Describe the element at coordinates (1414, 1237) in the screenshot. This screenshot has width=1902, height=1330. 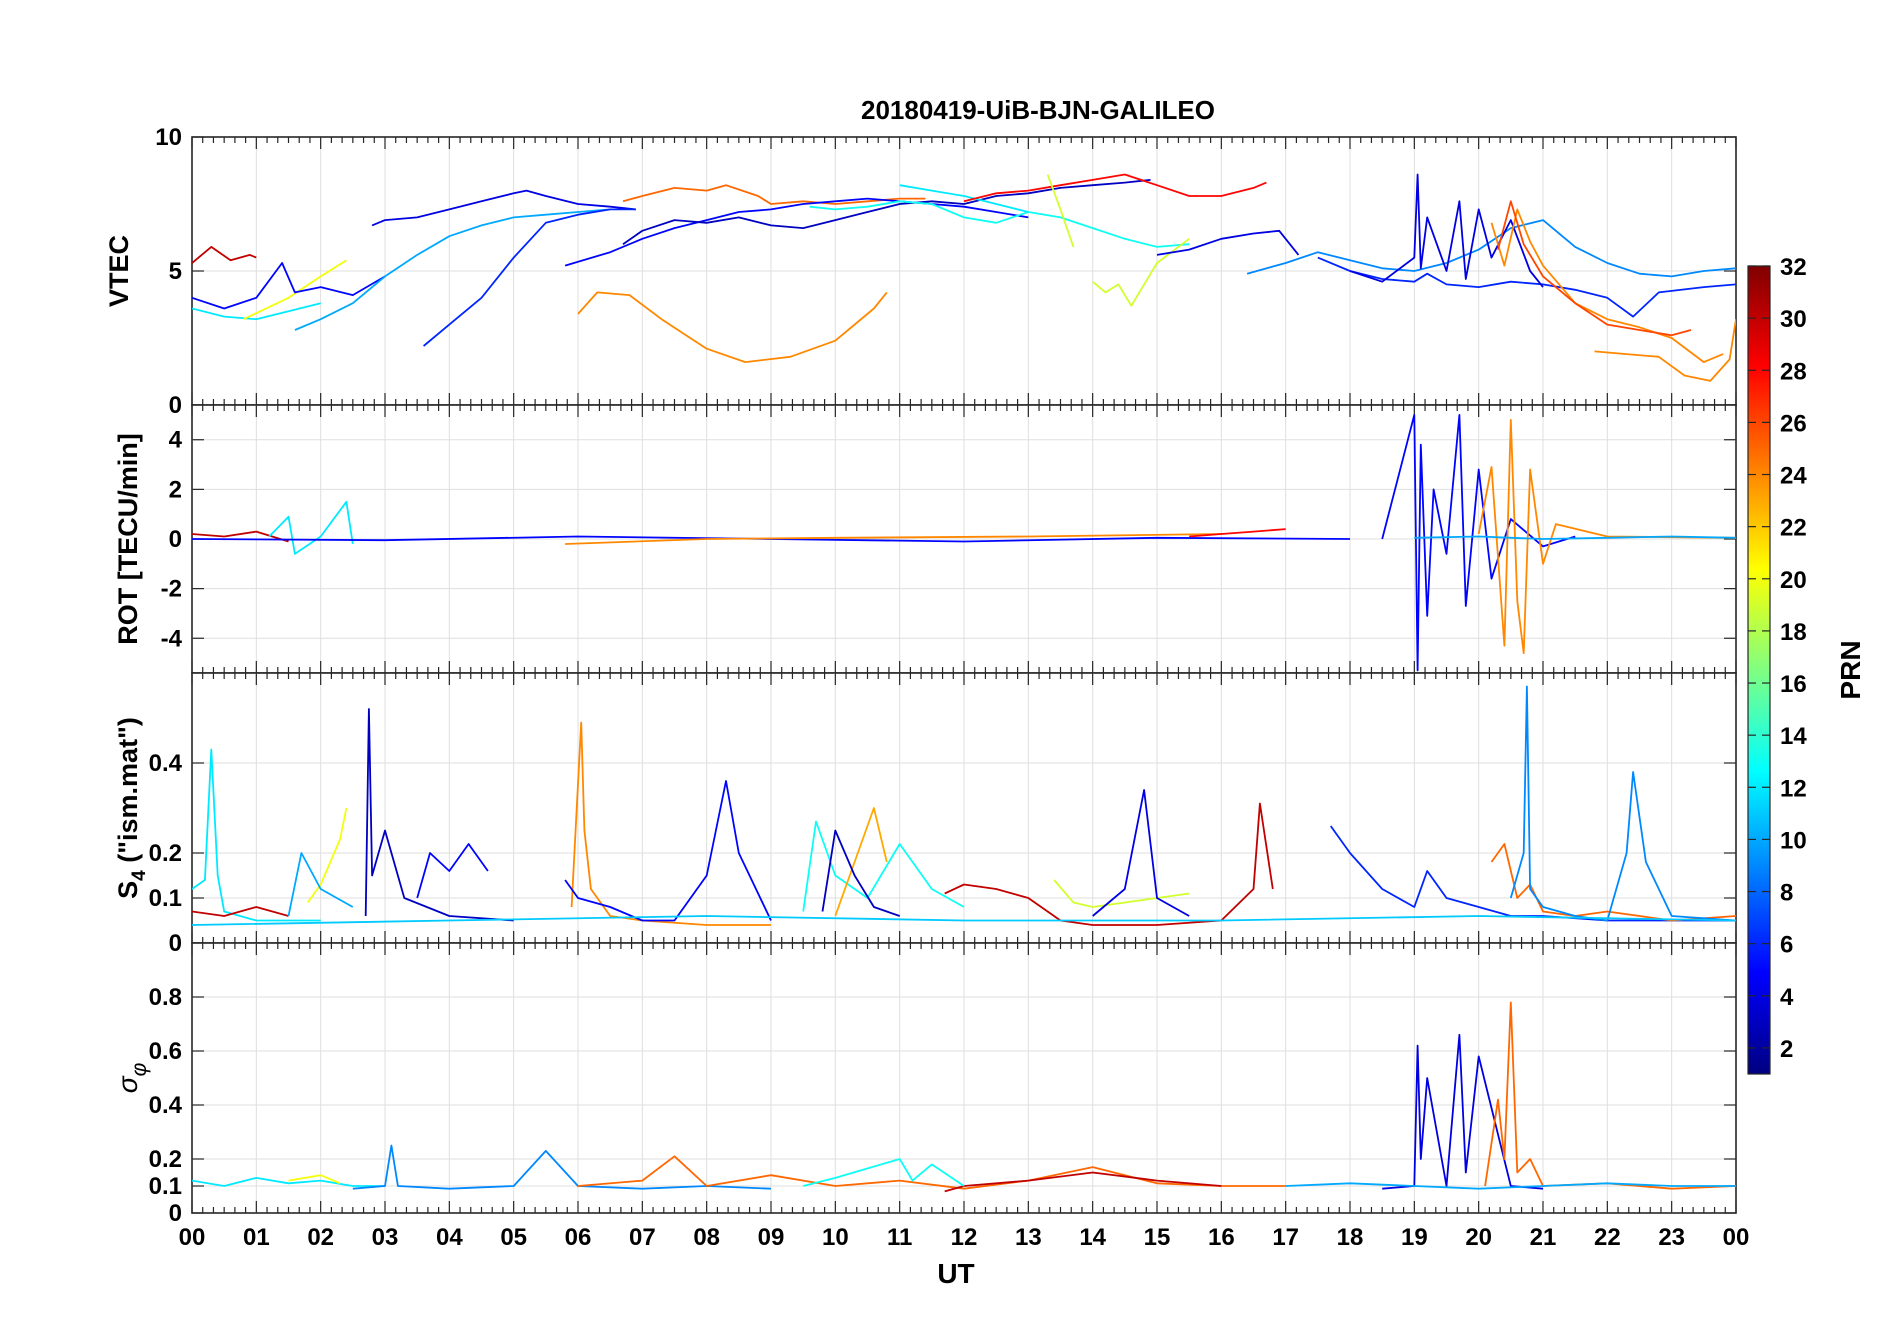
I see `x-tick-label: 19` at that location.